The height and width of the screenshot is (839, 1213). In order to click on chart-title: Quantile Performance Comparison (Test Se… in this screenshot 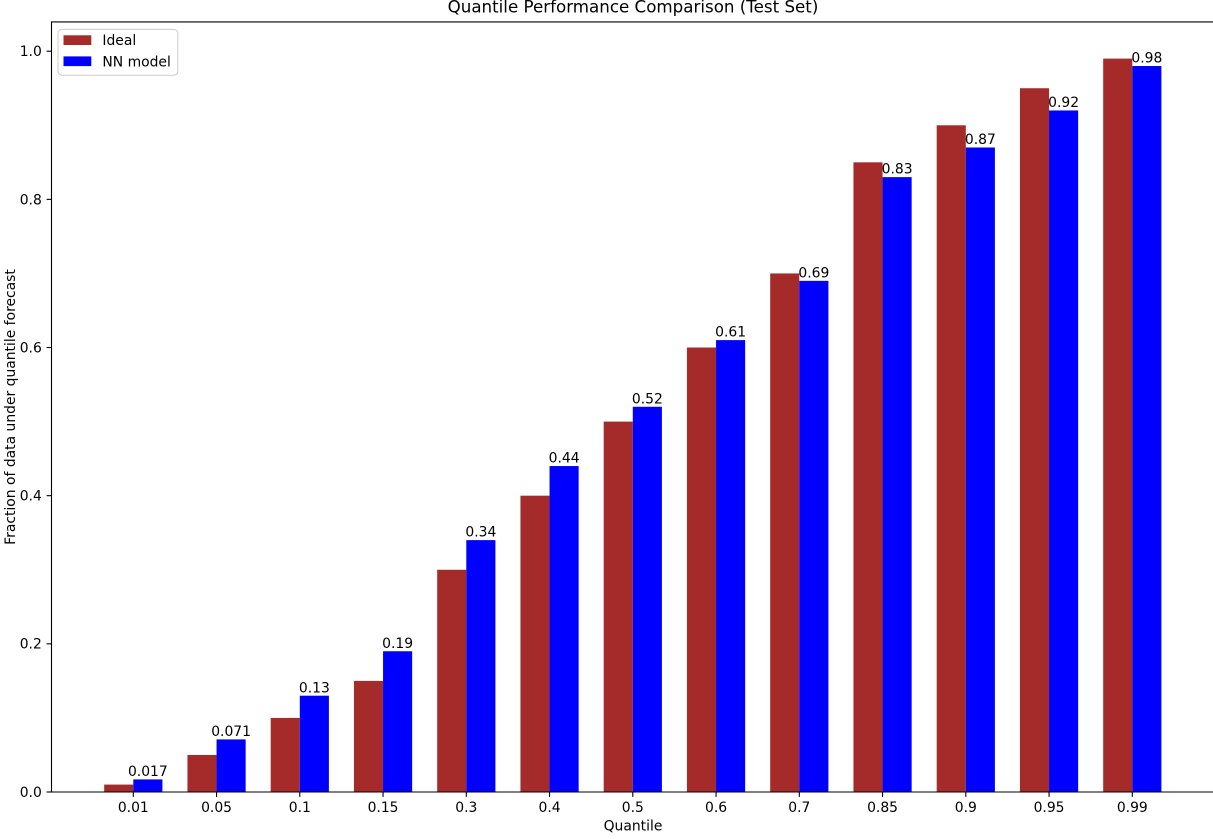, I will do `click(633, 8)`.